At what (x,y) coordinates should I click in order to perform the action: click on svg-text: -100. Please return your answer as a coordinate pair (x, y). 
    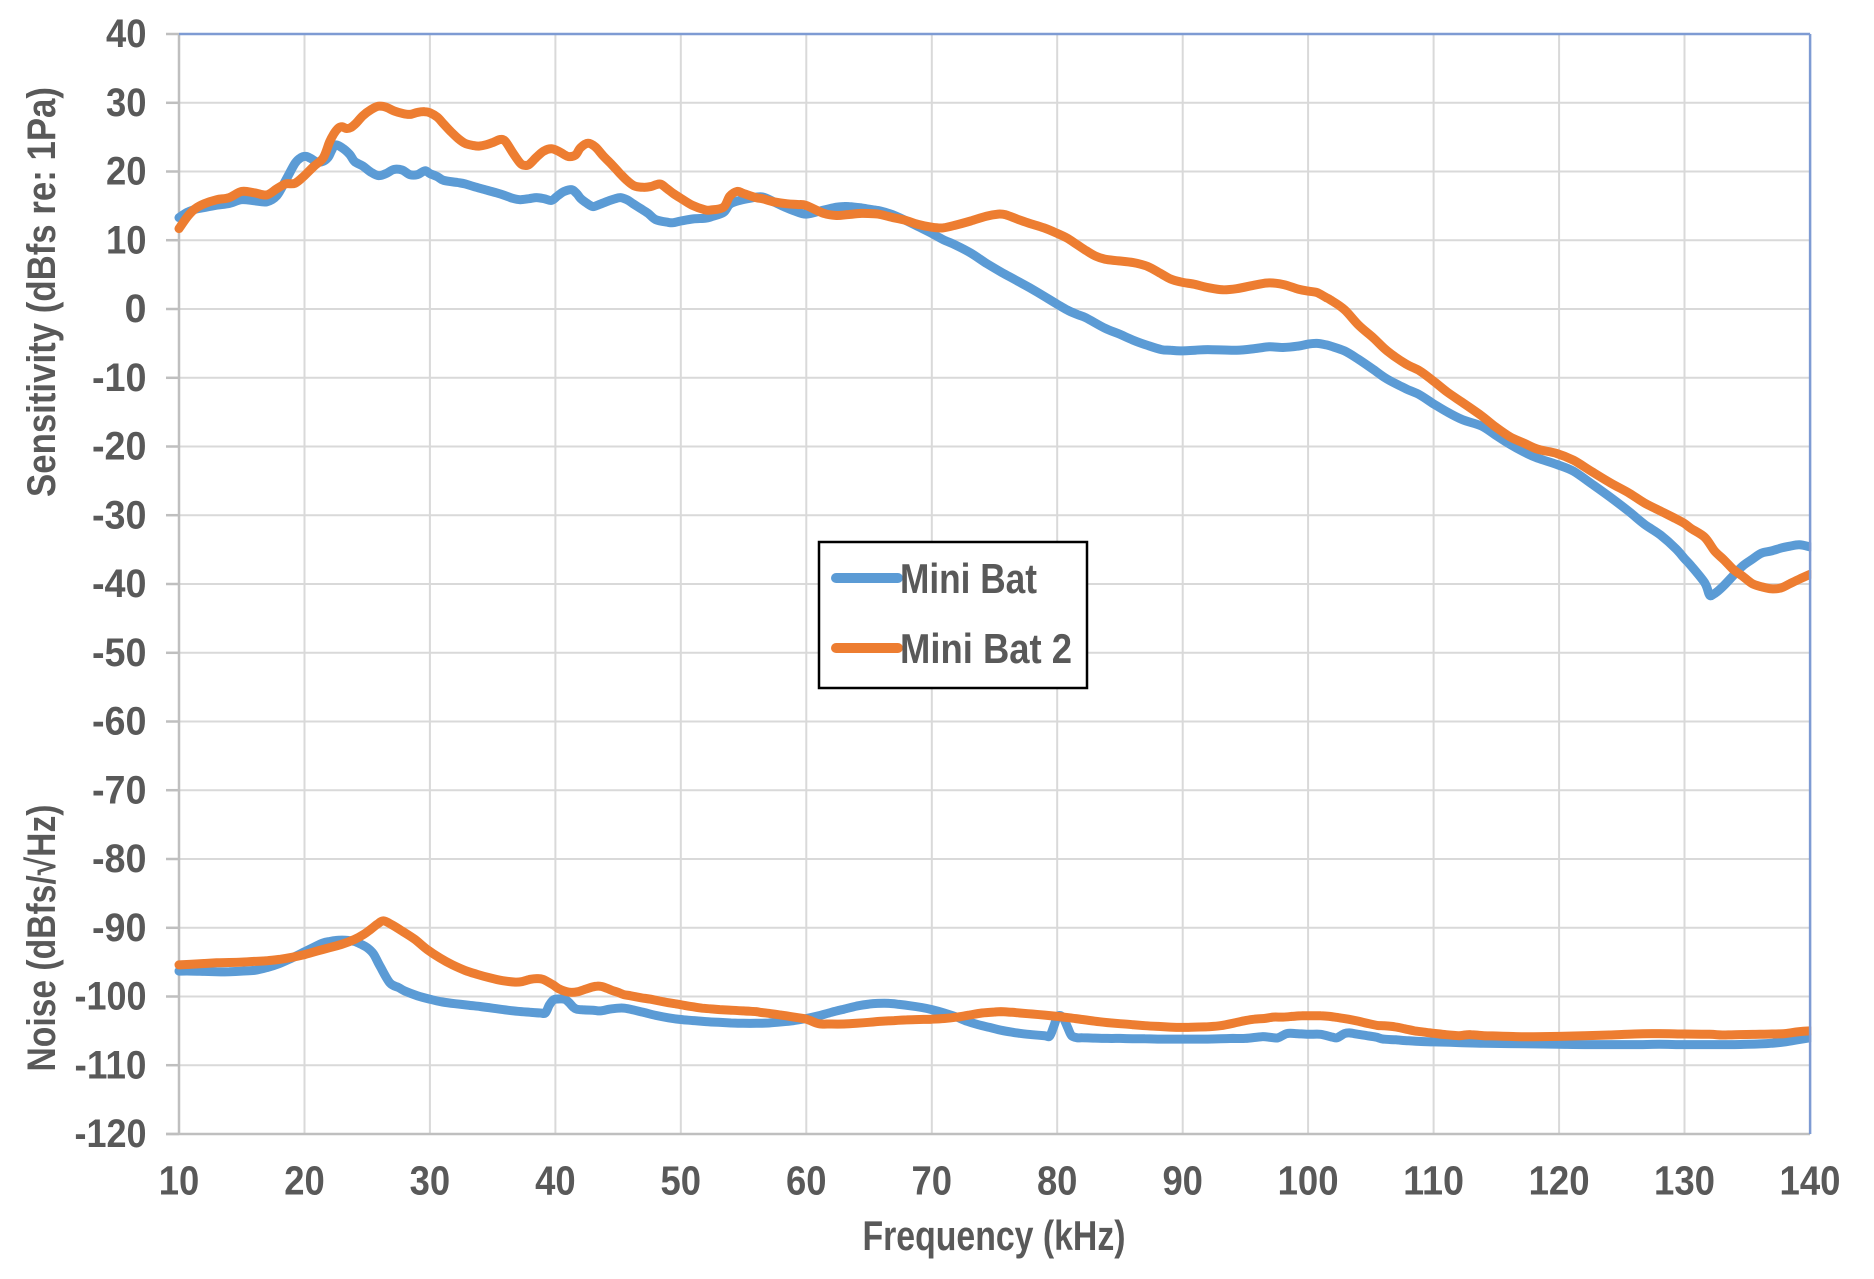
    Looking at the image, I should click on (111, 997).